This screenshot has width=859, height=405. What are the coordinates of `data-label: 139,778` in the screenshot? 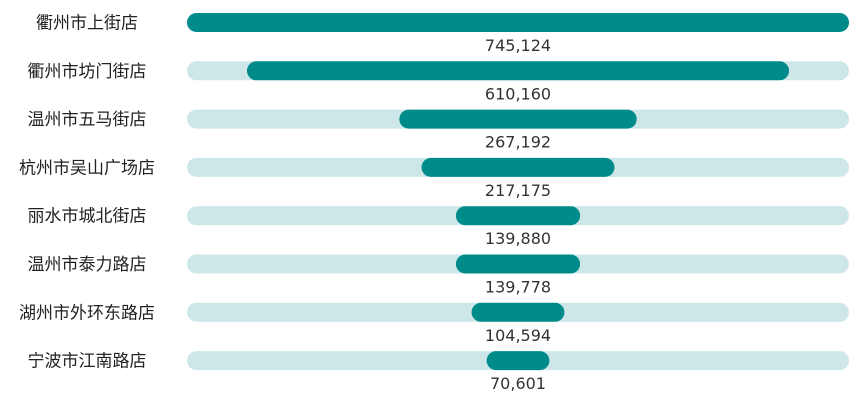 It's located at (518, 287).